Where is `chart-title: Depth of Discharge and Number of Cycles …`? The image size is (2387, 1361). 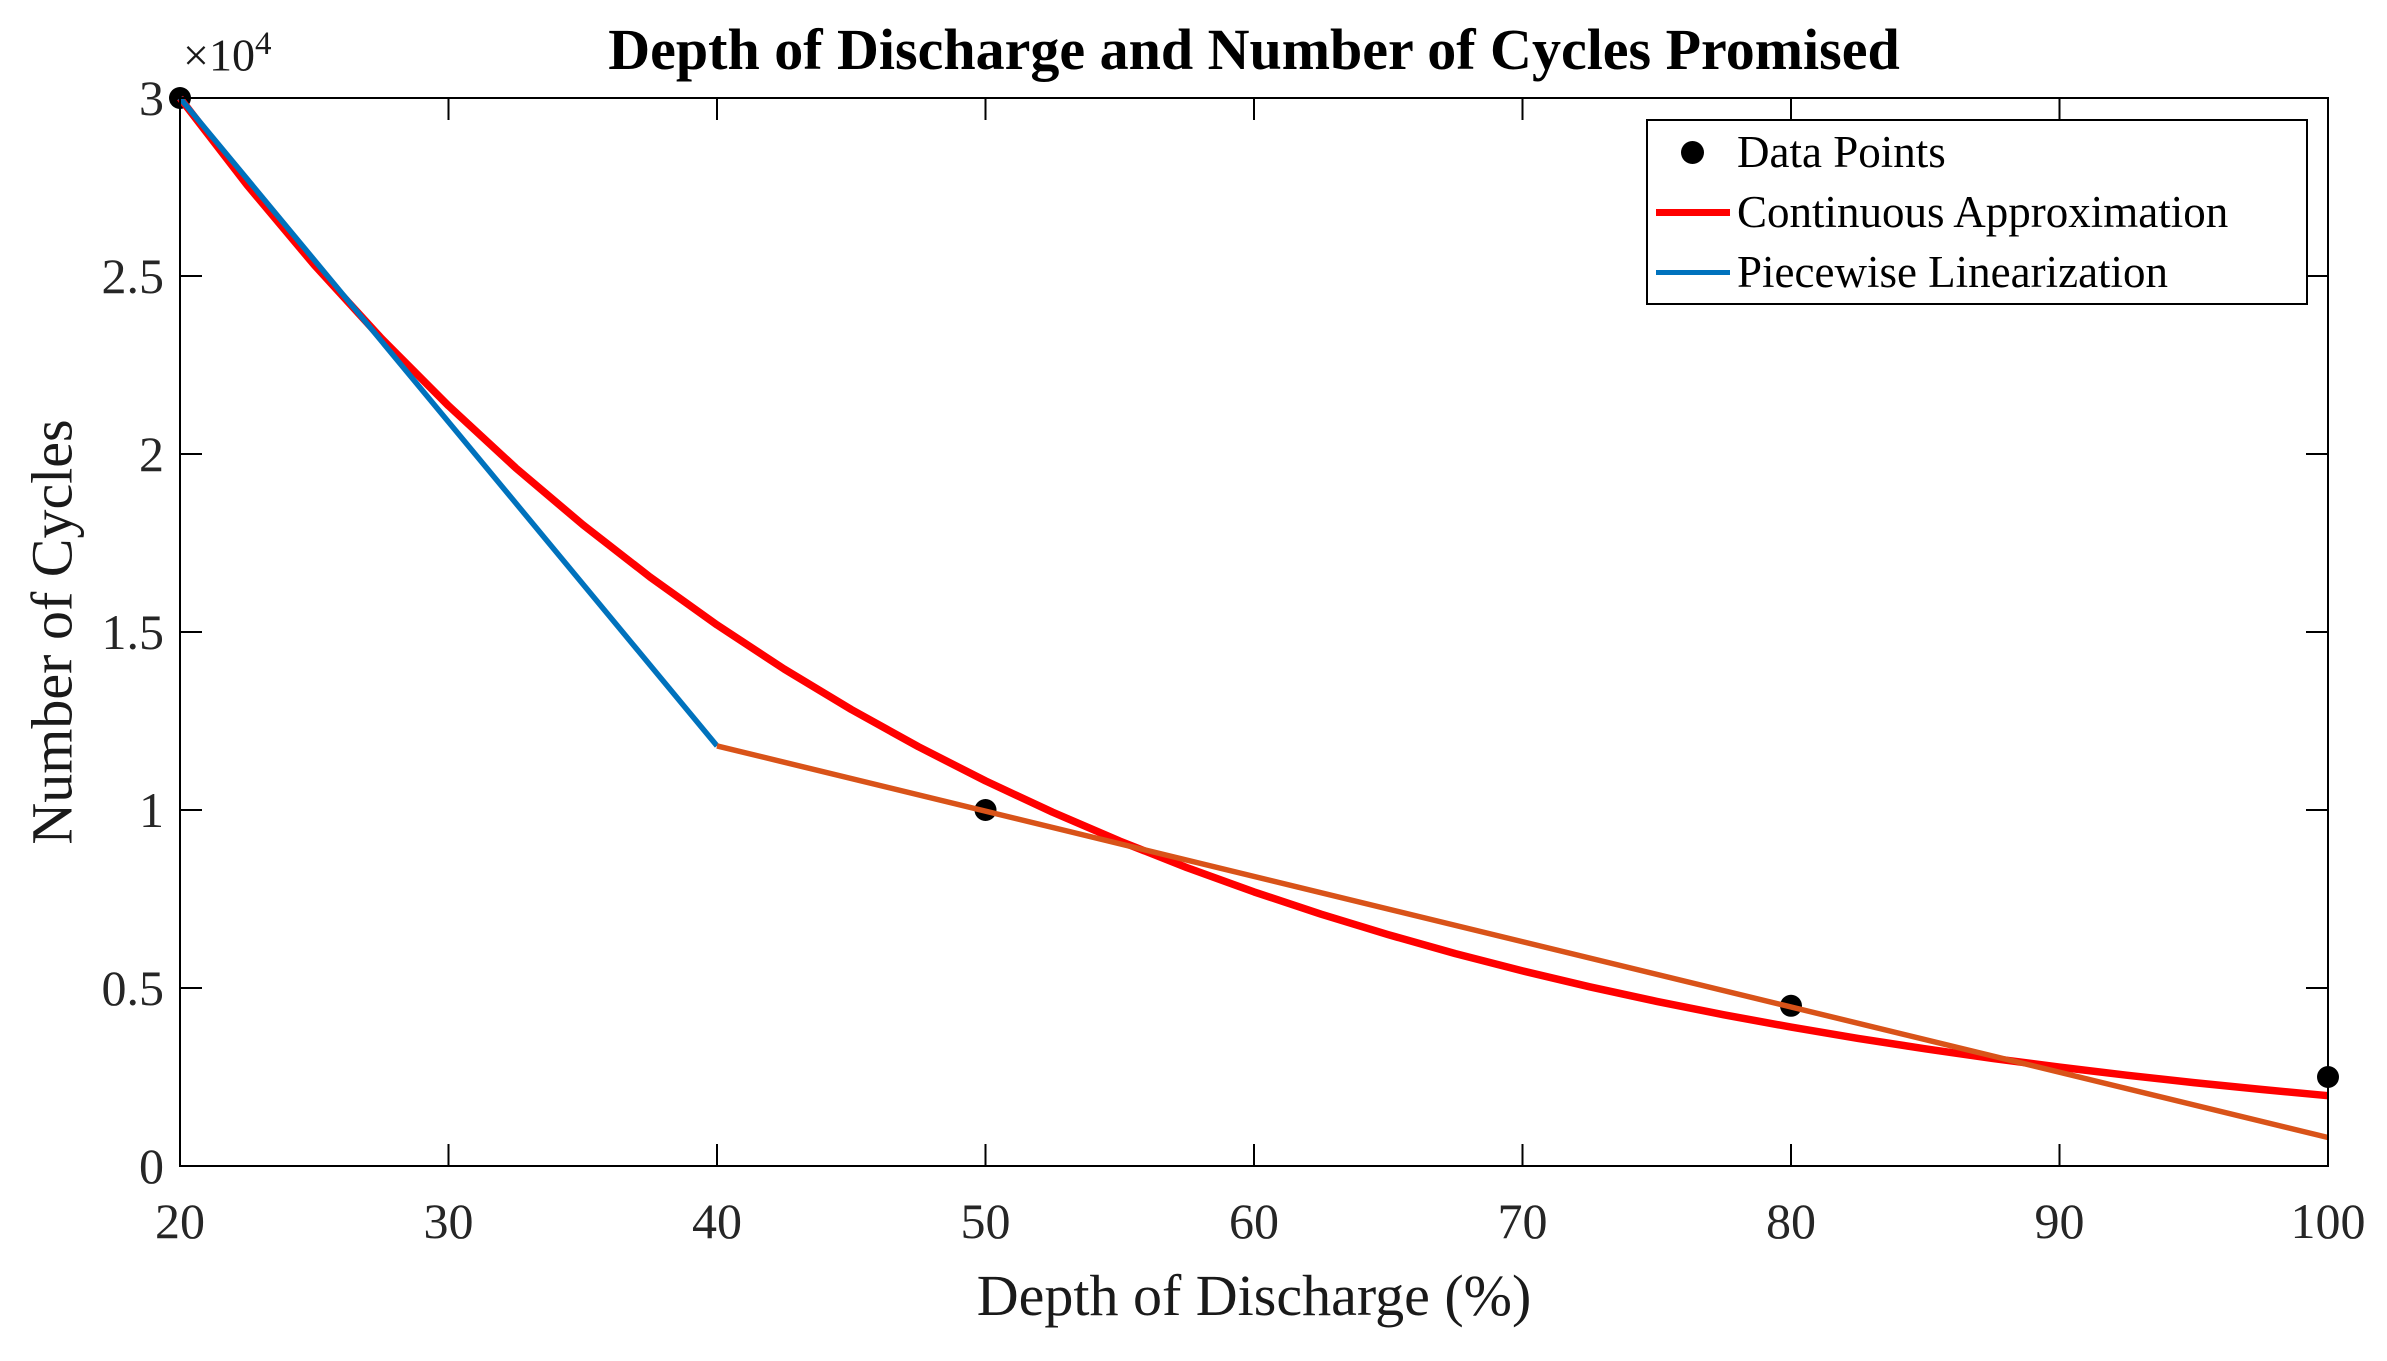
chart-title: Depth of Discharge and Number of Cycles … is located at coordinates (1254, 49).